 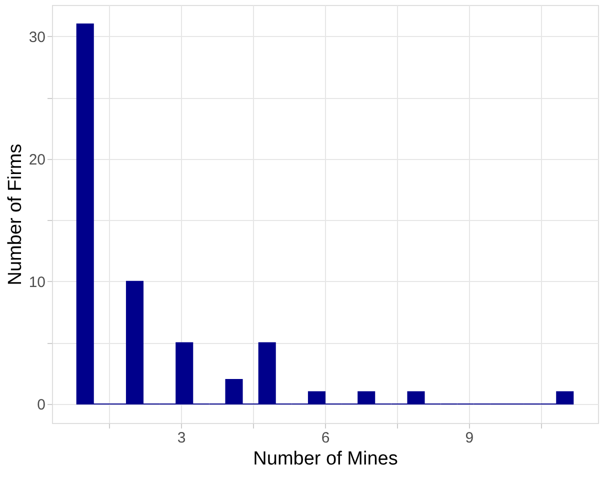 I want to click on y-tick-label: 10, so click(x=37, y=282).